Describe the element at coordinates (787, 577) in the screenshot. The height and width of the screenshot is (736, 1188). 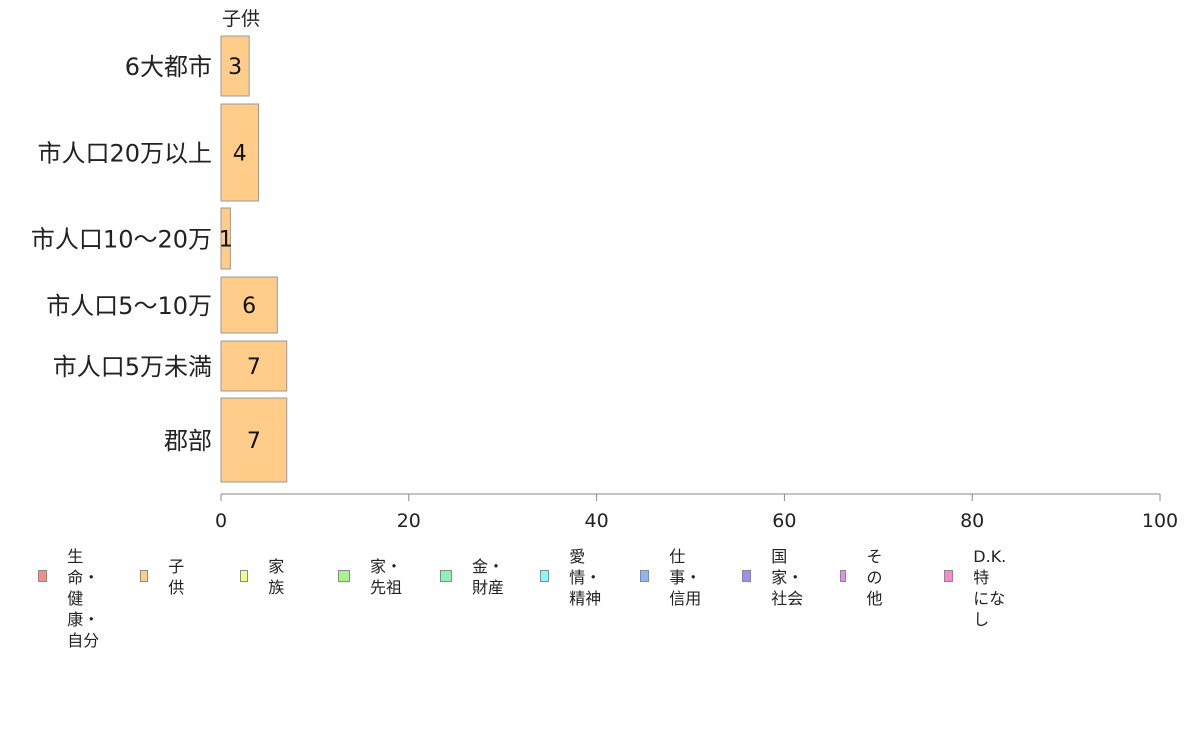
I see `legend-label: 国家・ 社会` at that location.